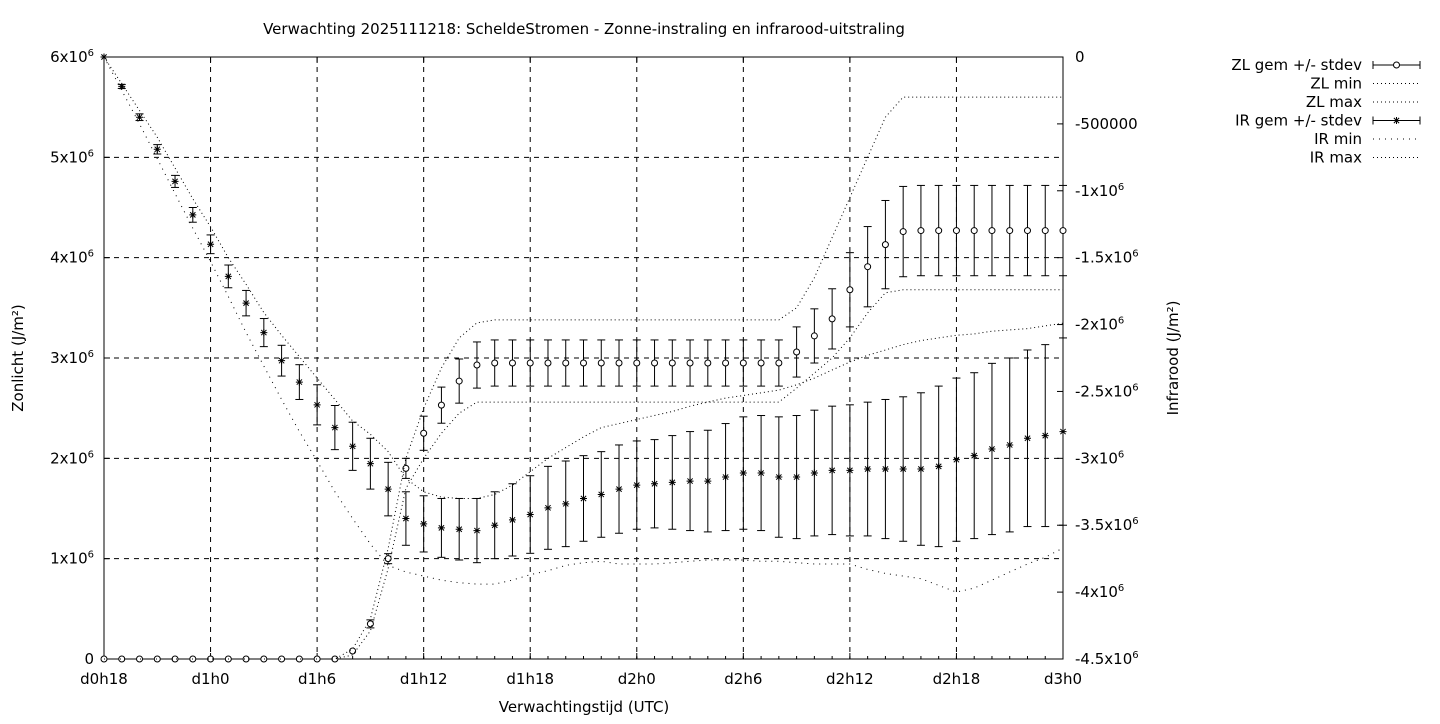 This screenshot has height=724, width=1440. I want to click on legend-item: ZL max, so click(1363, 102).